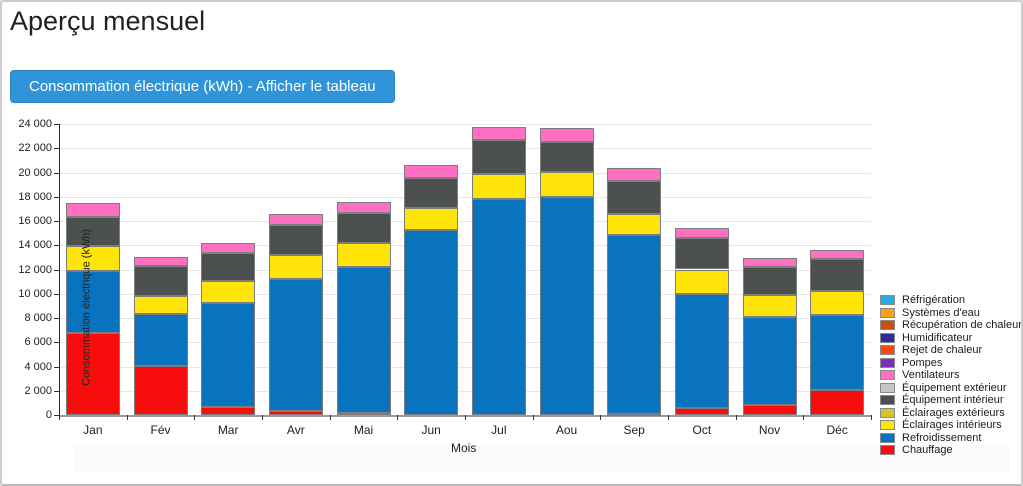 This screenshot has width=1023, height=486. I want to click on legend-item: Rejet de chaleur, so click(950, 350).